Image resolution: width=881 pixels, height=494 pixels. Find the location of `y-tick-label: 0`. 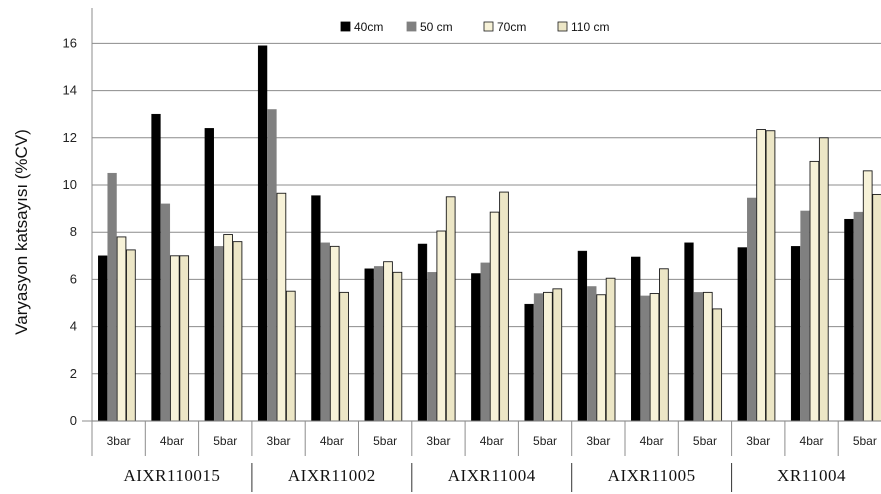

y-tick-label: 0 is located at coordinates (73, 420).